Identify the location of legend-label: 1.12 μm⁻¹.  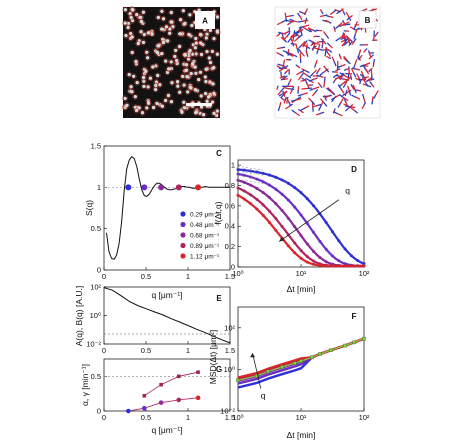
(205, 256).